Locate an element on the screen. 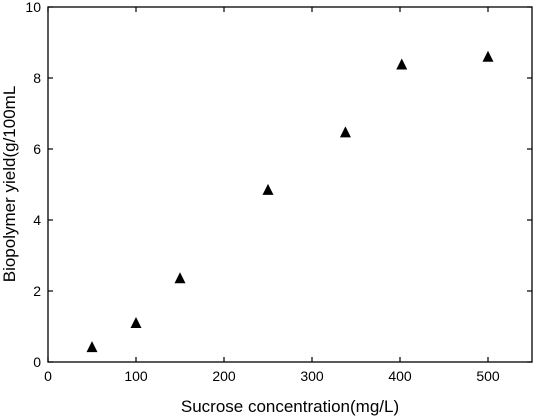 This screenshot has height=417, width=533. y-tick-label: 0 is located at coordinates (37, 362).